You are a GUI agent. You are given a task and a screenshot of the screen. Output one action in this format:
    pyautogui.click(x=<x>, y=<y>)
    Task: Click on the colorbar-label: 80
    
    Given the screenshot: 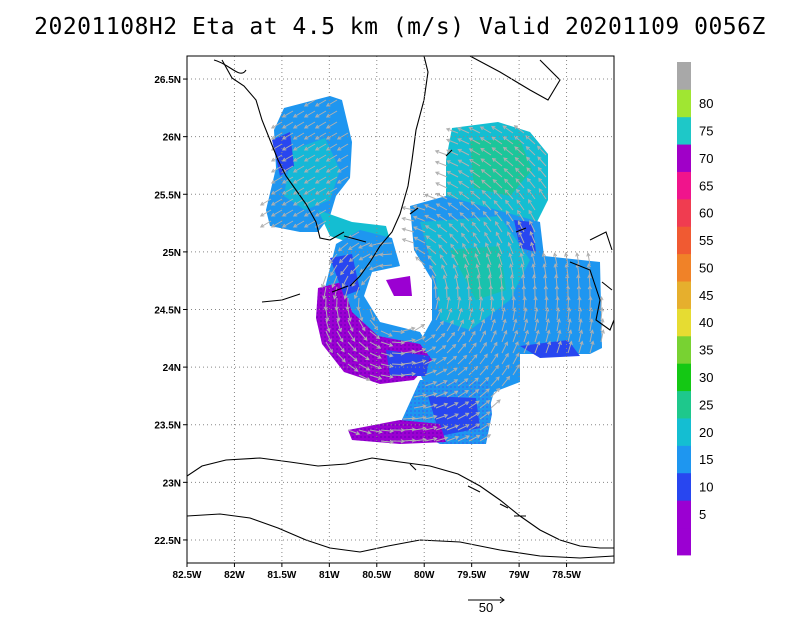 What is the action you would take?
    pyautogui.click(x=706, y=103)
    